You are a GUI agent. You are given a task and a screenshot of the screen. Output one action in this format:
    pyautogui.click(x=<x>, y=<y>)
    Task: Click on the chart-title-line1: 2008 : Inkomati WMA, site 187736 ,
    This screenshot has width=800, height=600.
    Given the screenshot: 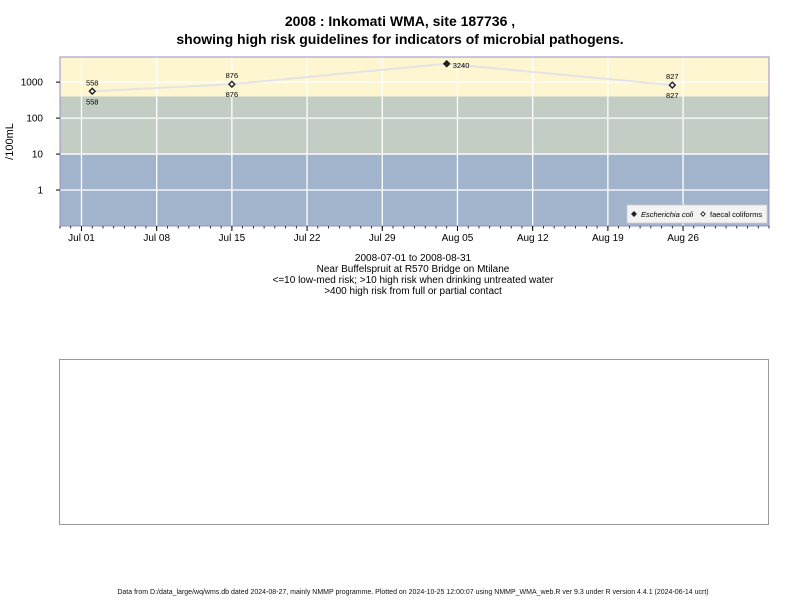 What is the action you would take?
    pyautogui.click(x=400, y=21)
    